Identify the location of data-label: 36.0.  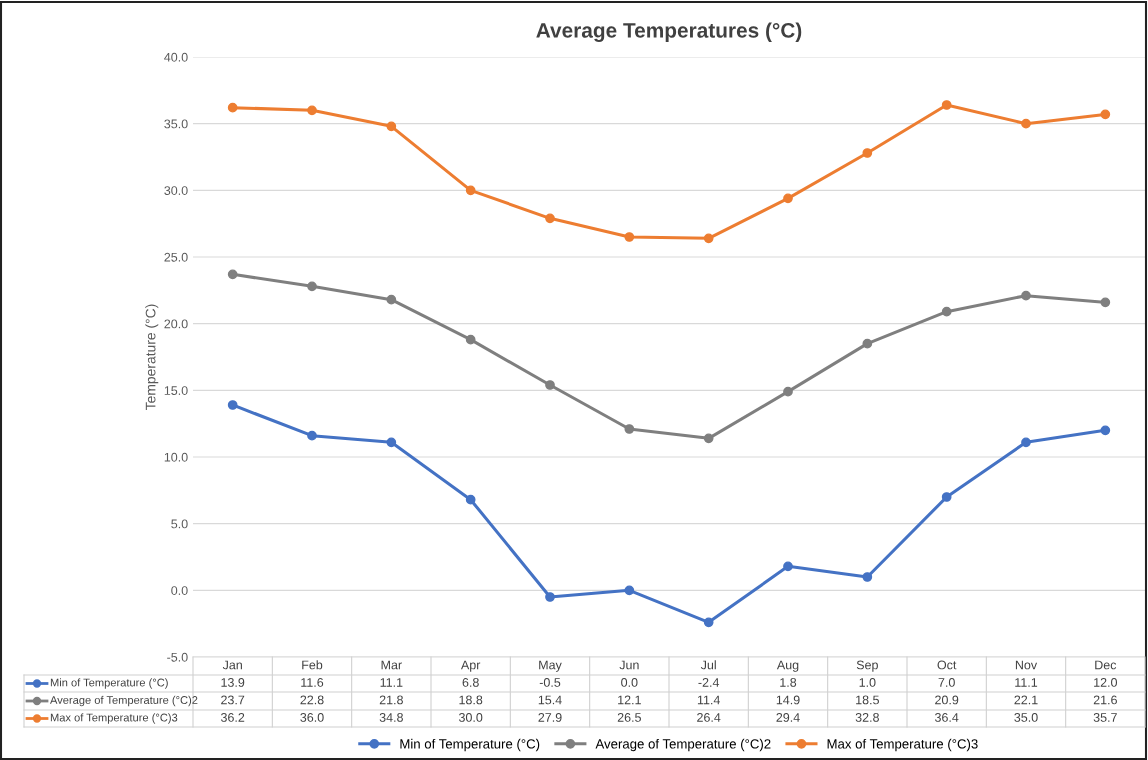
(312, 717).